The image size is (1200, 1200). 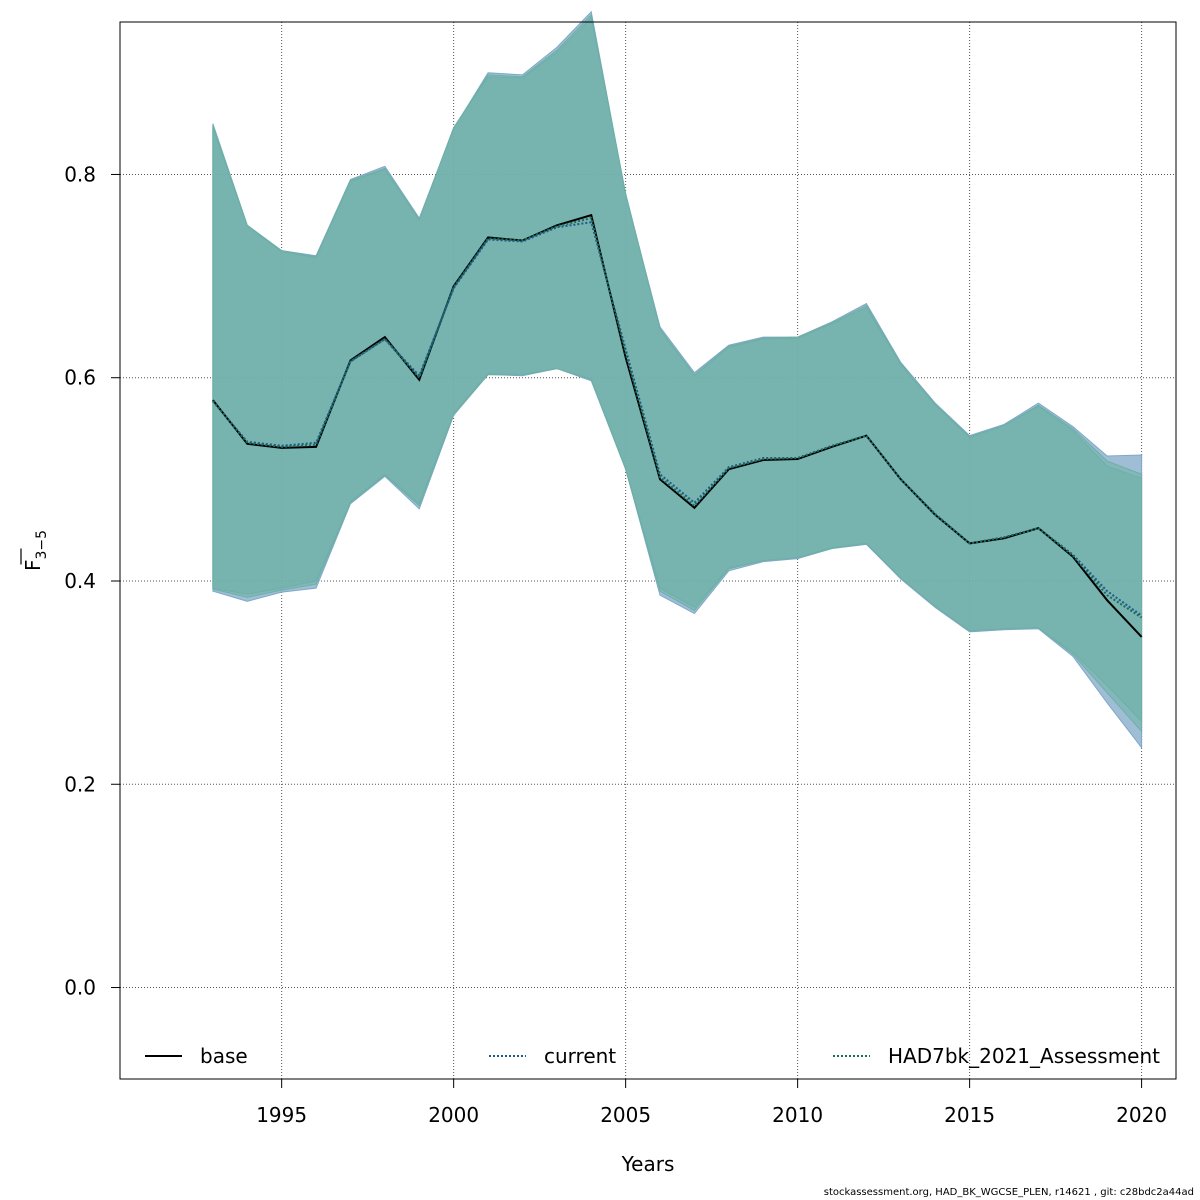 I want to click on y-tick-label: 0.6, so click(x=80, y=378).